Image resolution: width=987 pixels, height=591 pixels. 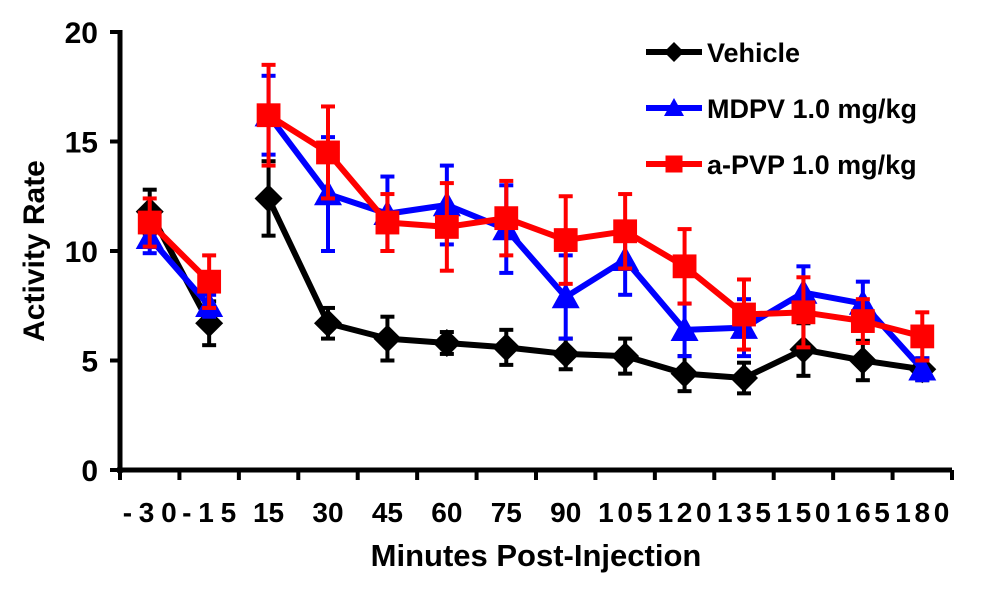 What do you see at coordinates (812, 109) in the screenshot?
I see `legend-label: MDPV 1.0 mg/kg` at bounding box center [812, 109].